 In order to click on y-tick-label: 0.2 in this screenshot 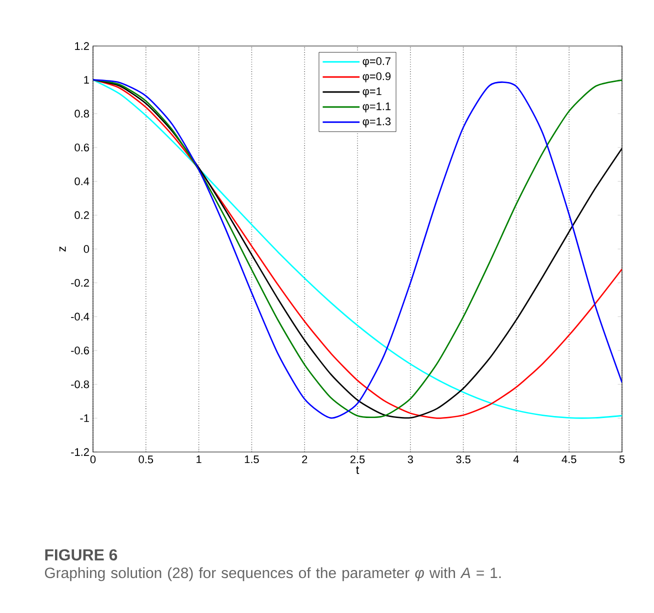, I will do `click(81, 215)`.